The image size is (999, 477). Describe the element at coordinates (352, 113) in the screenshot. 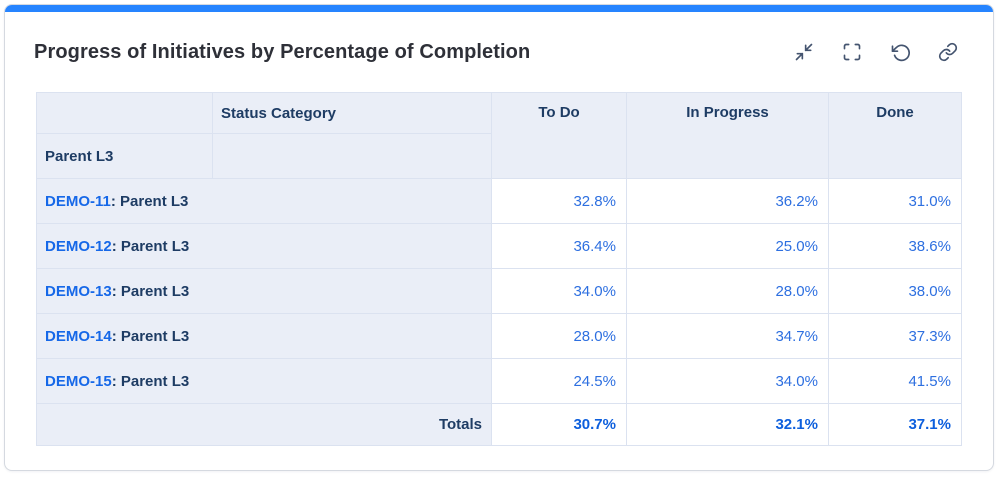

I see `column-group-header: Status Category` at that location.